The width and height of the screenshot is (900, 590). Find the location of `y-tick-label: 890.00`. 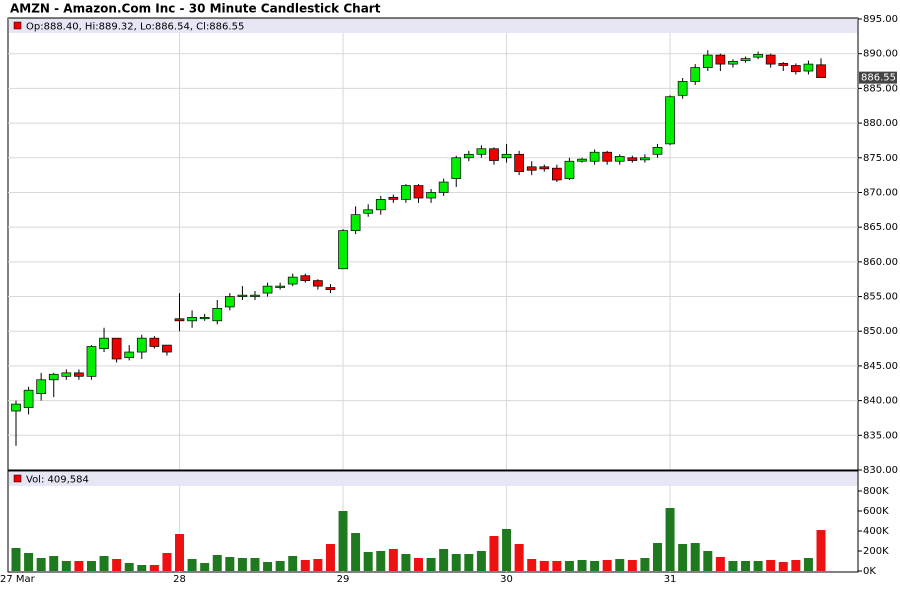

y-tick-label: 890.00 is located at coordinates (880, 54).